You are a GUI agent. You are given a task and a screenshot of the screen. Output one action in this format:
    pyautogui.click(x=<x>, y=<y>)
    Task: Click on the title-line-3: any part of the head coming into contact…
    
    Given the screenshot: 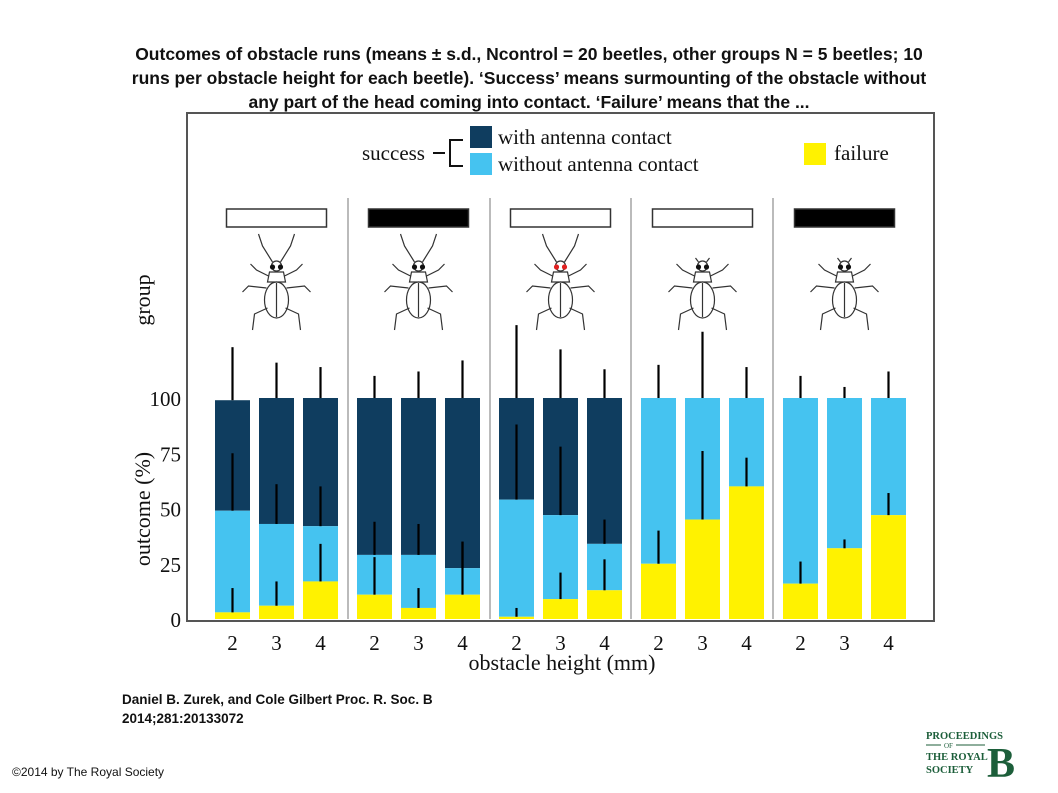 What is the action you would take?
    pyautogui.click(x=529, y=102)
    